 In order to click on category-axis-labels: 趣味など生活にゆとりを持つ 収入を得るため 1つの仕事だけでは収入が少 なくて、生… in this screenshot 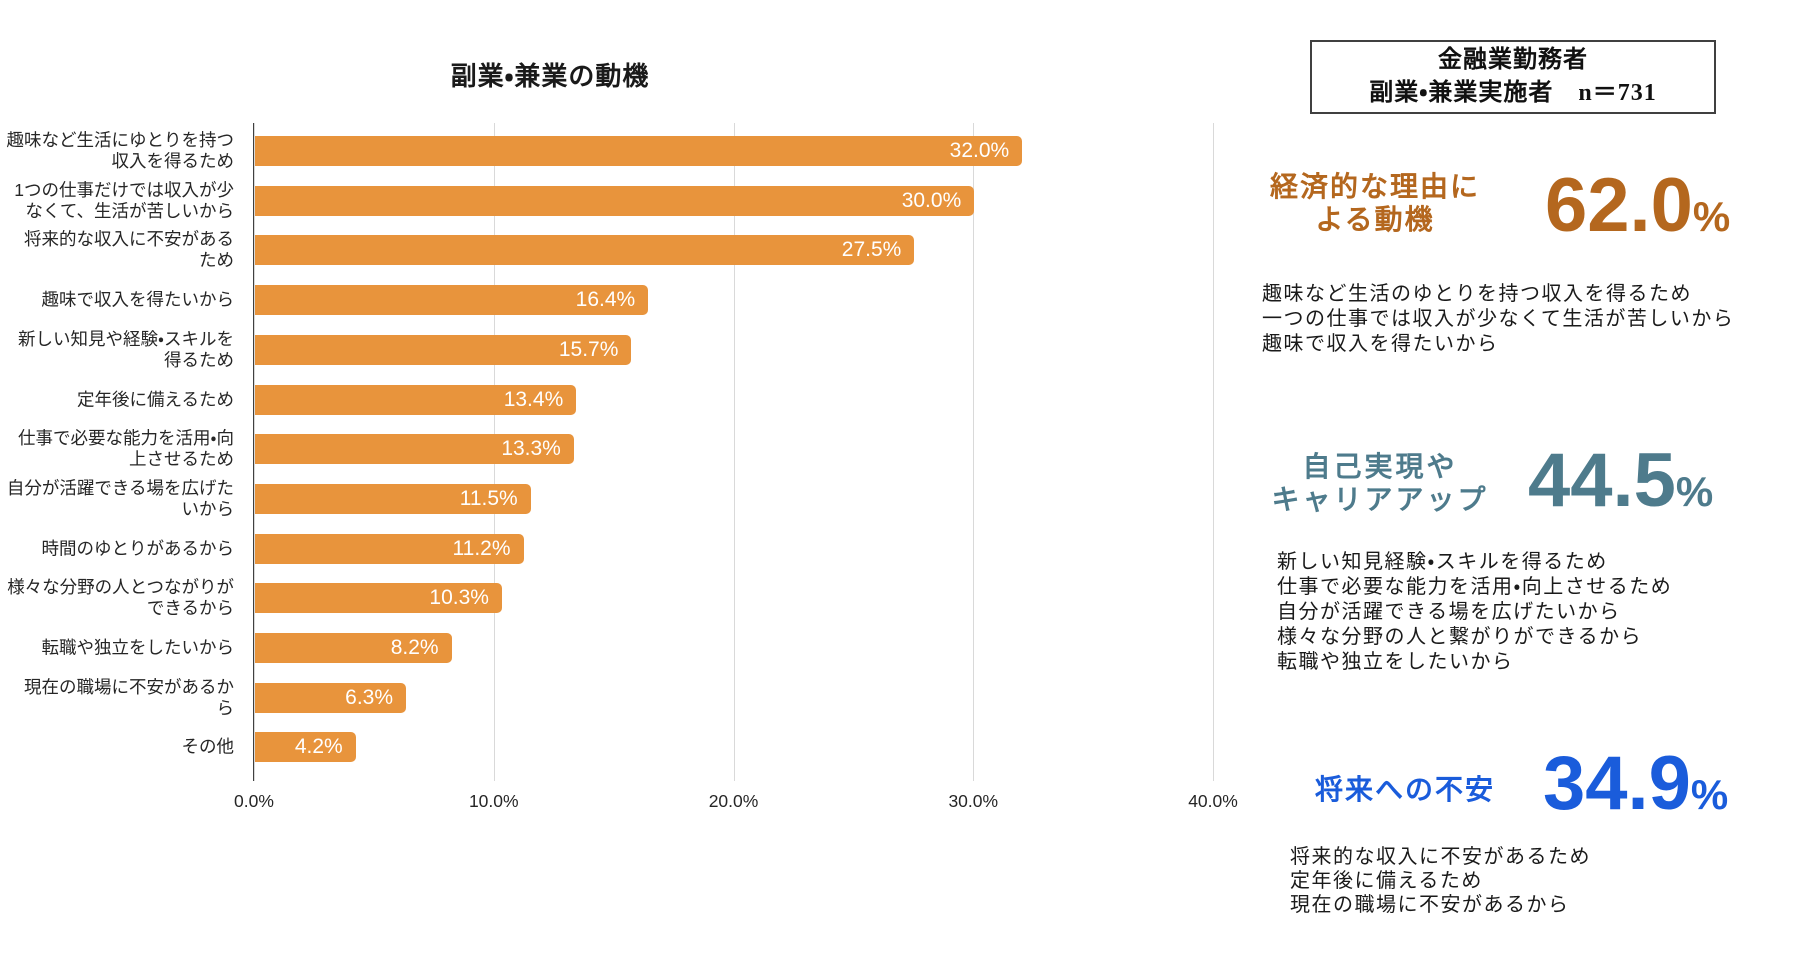, I will do `click(122, 448)`.